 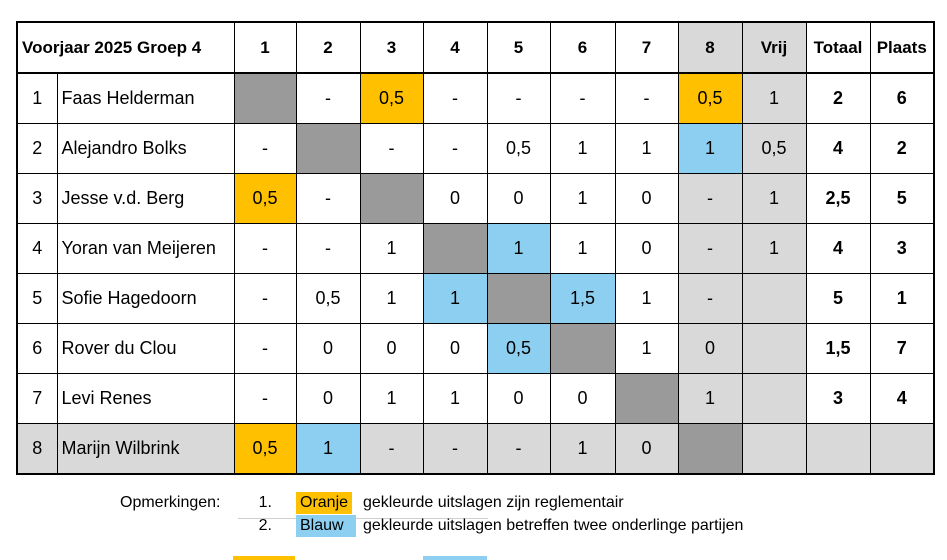 What do you see at coordinates (838, 98) in the screenshot?
I see `total-cell: 2` at bounding box center [838, 98].